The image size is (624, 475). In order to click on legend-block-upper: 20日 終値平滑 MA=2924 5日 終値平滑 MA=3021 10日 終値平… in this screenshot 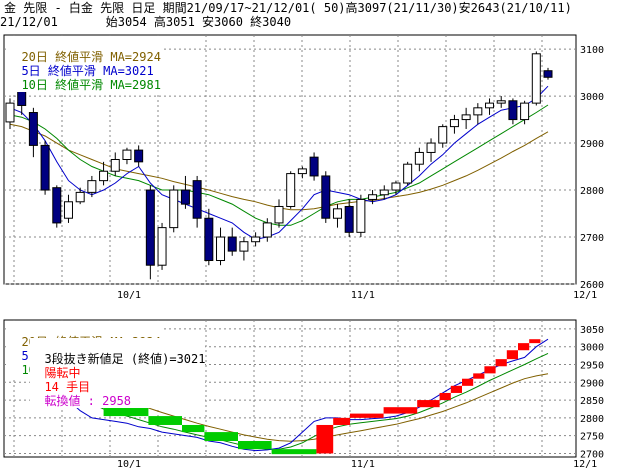, I will do `click(84, 64)`.